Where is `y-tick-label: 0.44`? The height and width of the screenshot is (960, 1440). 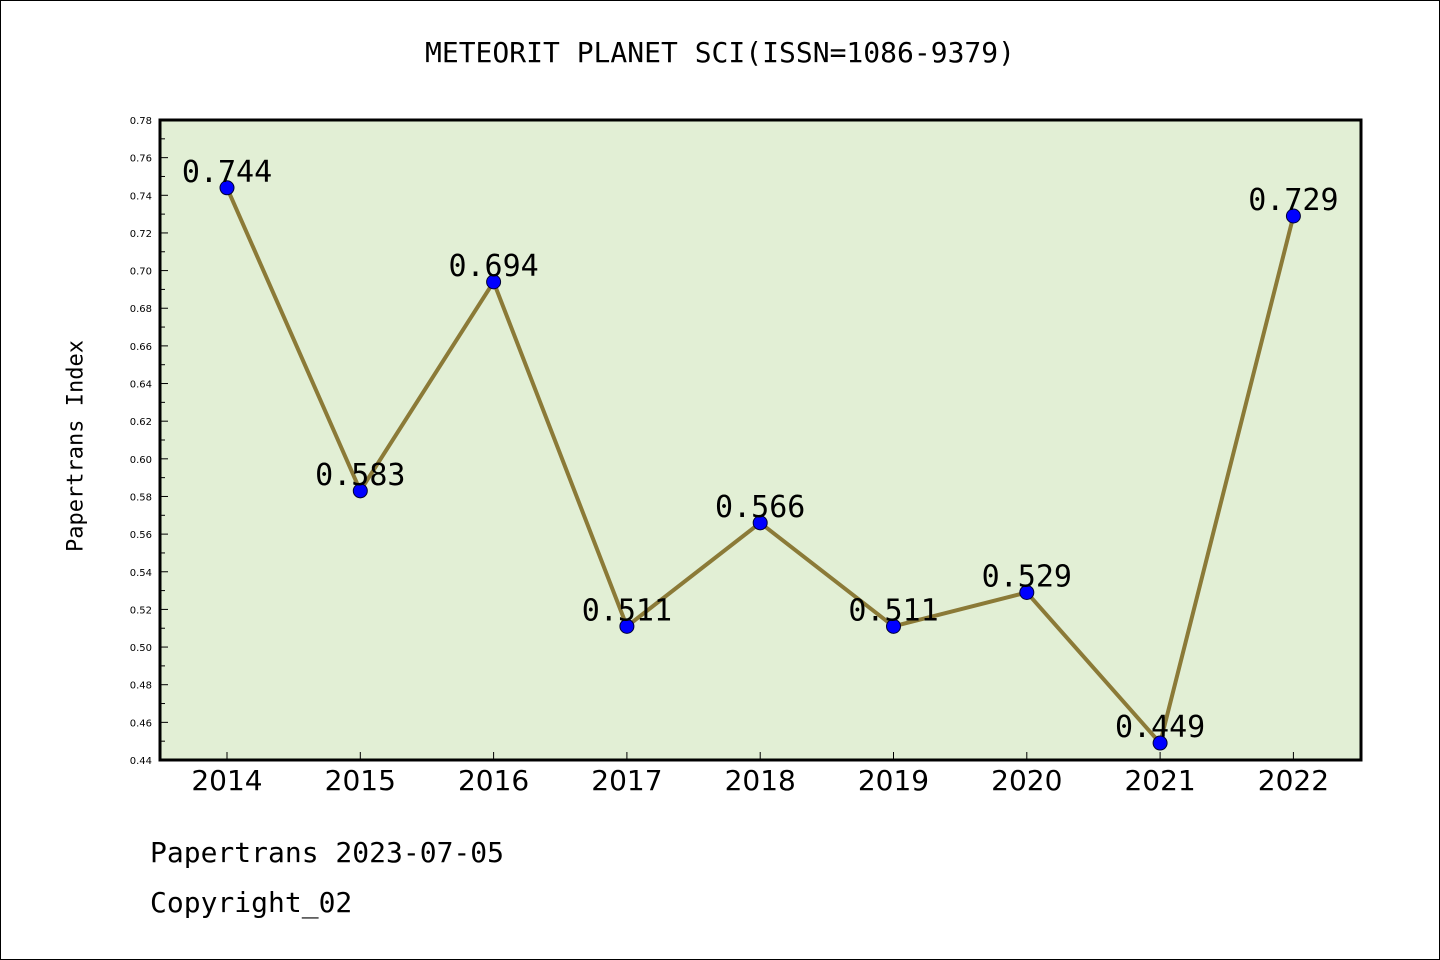
y-tick-label: 0.44 is located at coordinates (141, 761).